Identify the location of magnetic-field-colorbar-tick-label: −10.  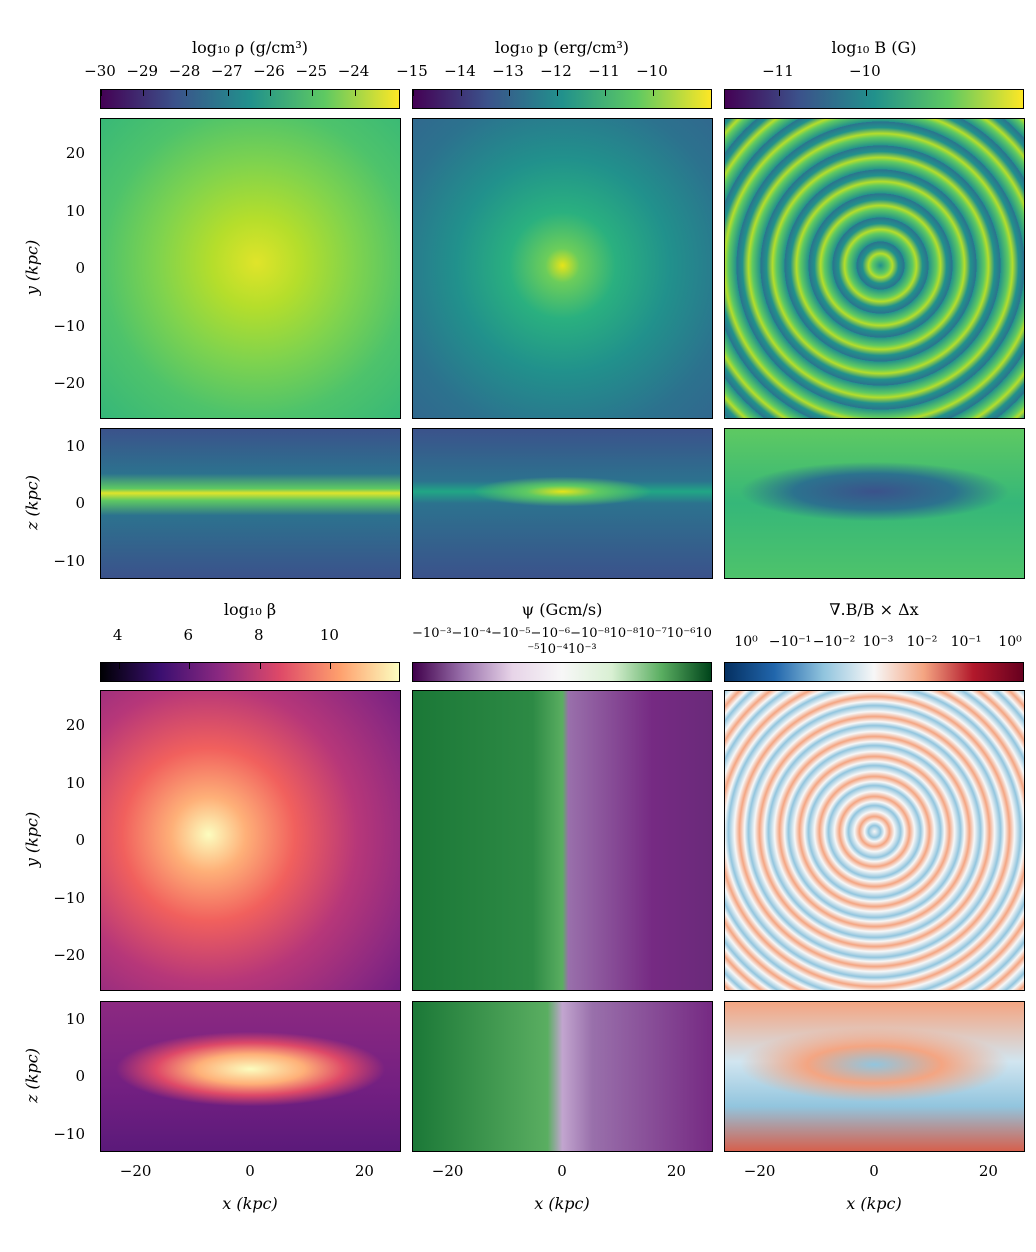
(865, 71).